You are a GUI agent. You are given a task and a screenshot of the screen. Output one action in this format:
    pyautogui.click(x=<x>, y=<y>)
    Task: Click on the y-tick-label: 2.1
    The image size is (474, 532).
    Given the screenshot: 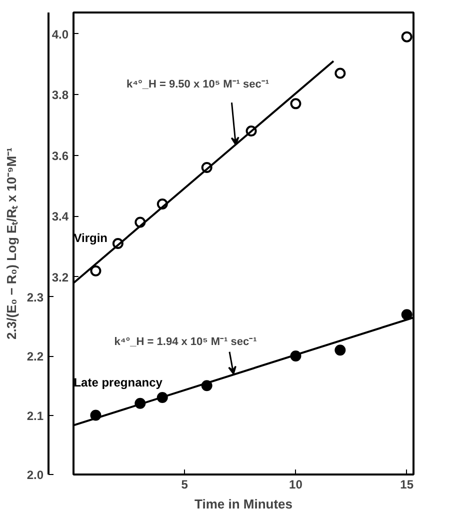 What is the action you would take?
    pyautogui.click(x=35, y=415)
    